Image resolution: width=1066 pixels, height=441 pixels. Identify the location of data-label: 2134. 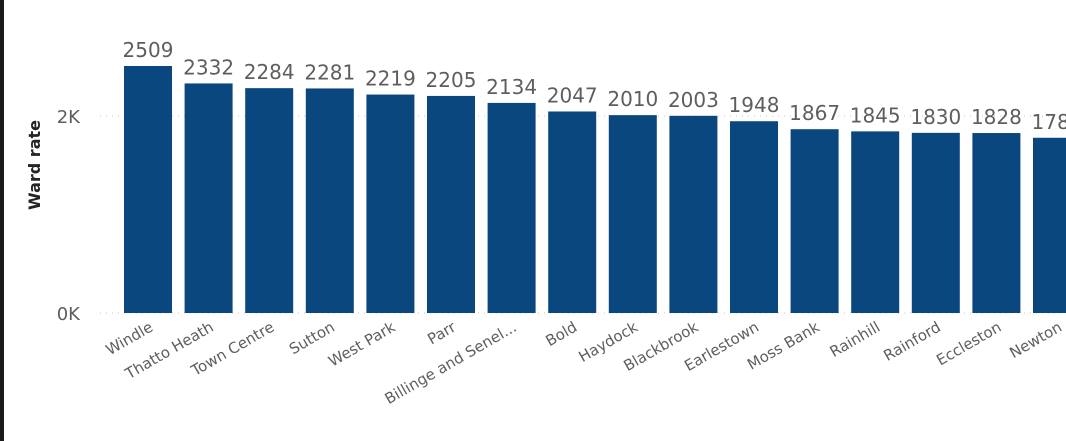
(511, 87).